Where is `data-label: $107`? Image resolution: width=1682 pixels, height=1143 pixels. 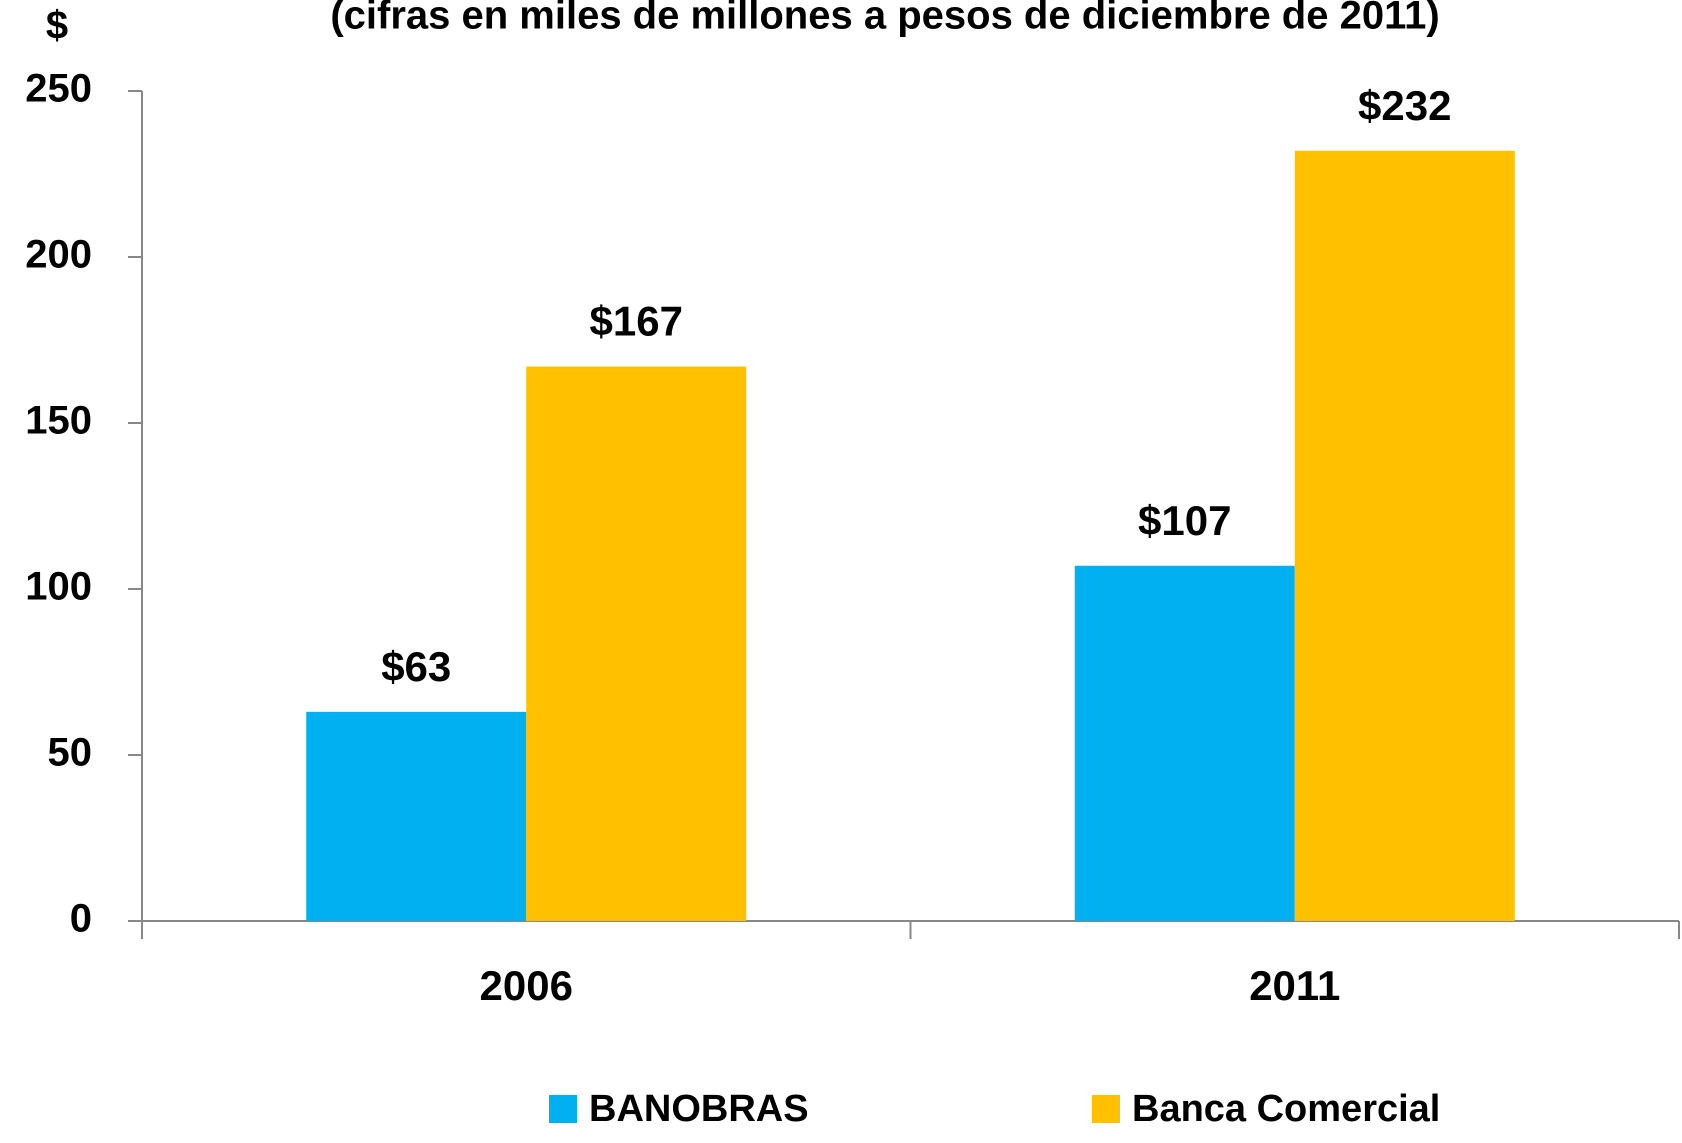 data-label: $107 is located at coordinates (1184, 520).